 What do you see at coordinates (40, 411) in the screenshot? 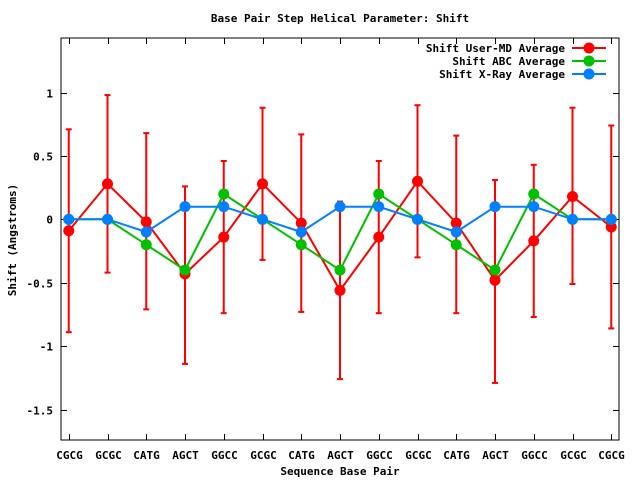
I see `y-tick-label: -1.5` at bounding box center [40, 411].